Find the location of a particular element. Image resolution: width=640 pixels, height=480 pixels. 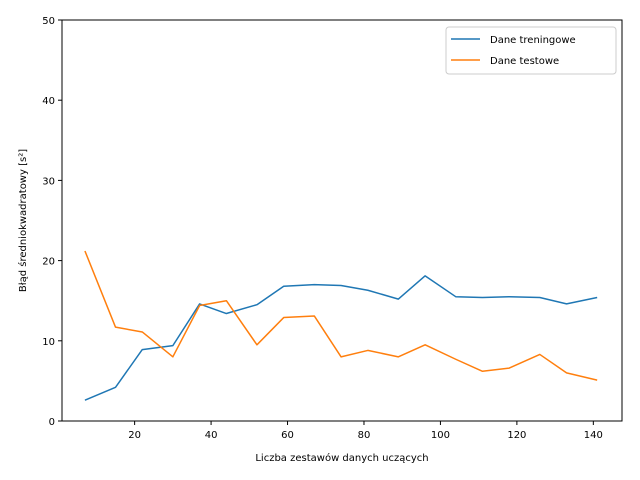

x-tick-label: 40 is located at coordinates (211, 435).